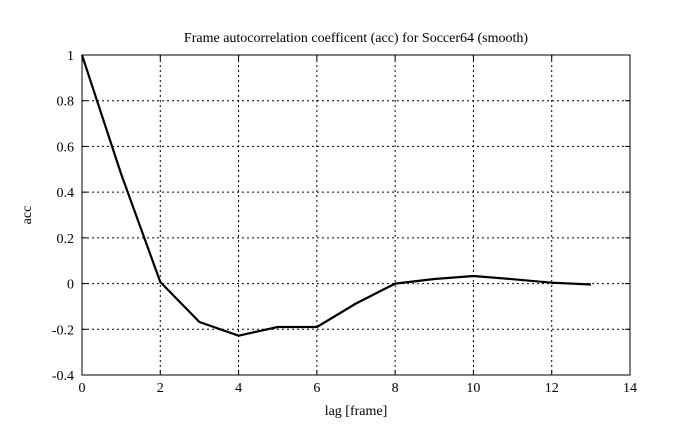  I want to click on x-tick-label: 10, so click(473, 388).